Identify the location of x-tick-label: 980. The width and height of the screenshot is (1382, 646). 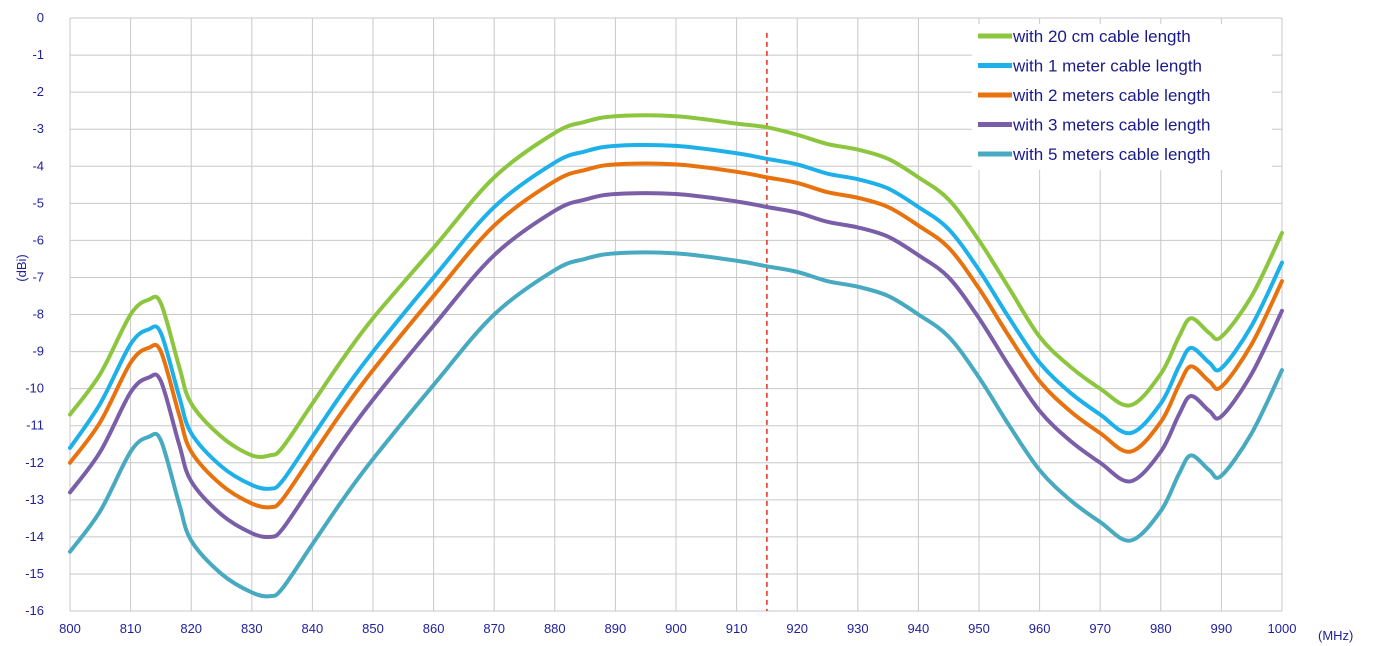
(1161, 628).